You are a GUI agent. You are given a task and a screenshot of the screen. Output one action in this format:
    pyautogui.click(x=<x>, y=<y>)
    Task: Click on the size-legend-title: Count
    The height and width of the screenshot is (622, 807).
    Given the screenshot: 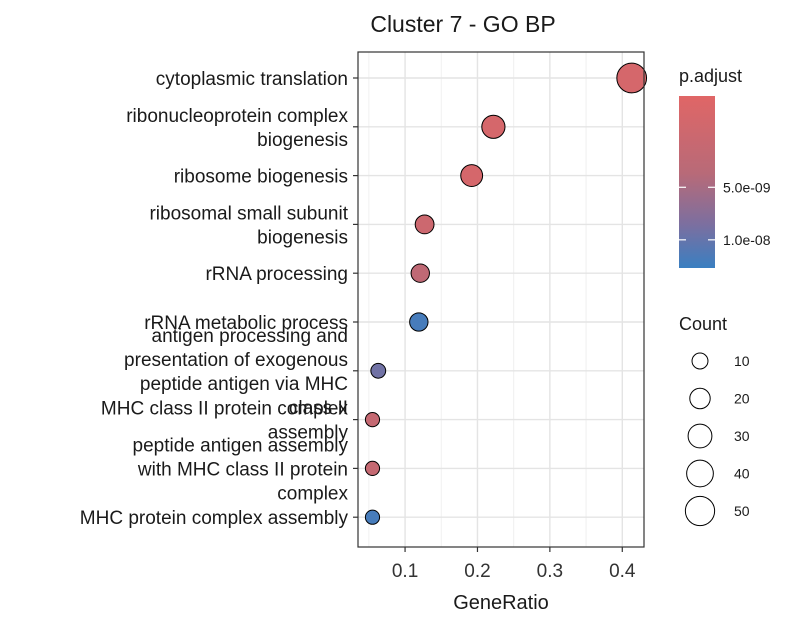 What is the action you would take?
    pyautogui.click(x=703, y=324)
    